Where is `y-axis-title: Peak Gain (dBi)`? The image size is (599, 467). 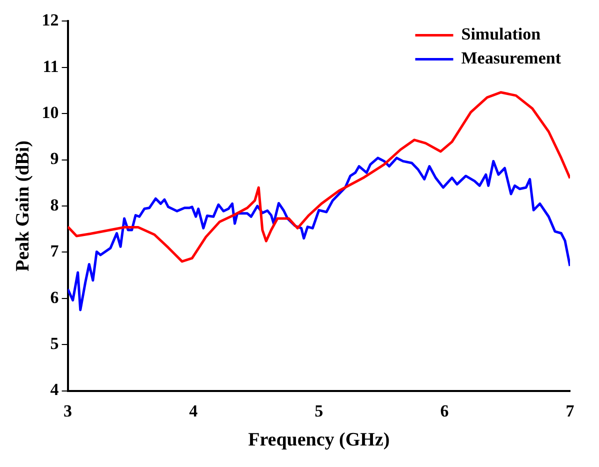
y-axis-title: Peak Gain (dBi) is located at coordinates (23, 206).